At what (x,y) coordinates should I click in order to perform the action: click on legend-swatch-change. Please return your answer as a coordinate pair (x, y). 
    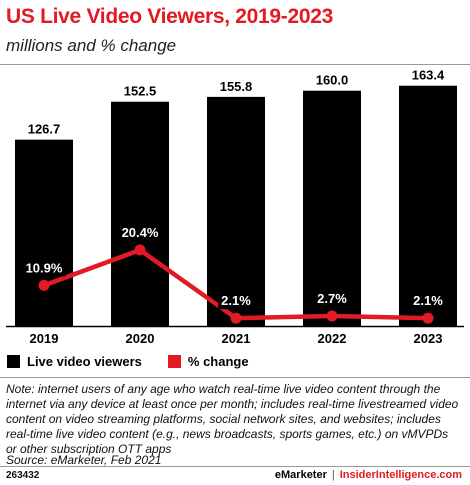
    Looking at the image, I should click on (174, 361).